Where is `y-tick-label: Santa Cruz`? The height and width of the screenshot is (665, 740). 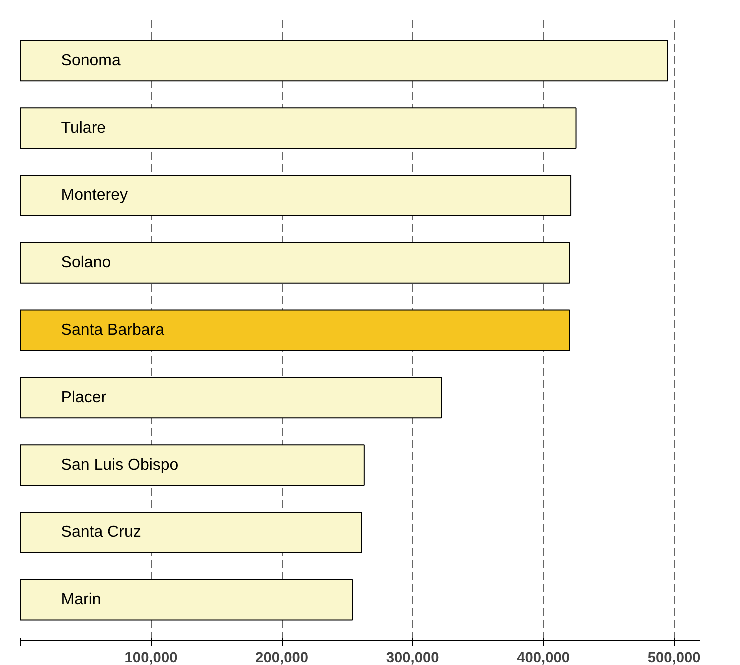 y-tick-label: Santa Cruz is located at coordinates (101, 533).